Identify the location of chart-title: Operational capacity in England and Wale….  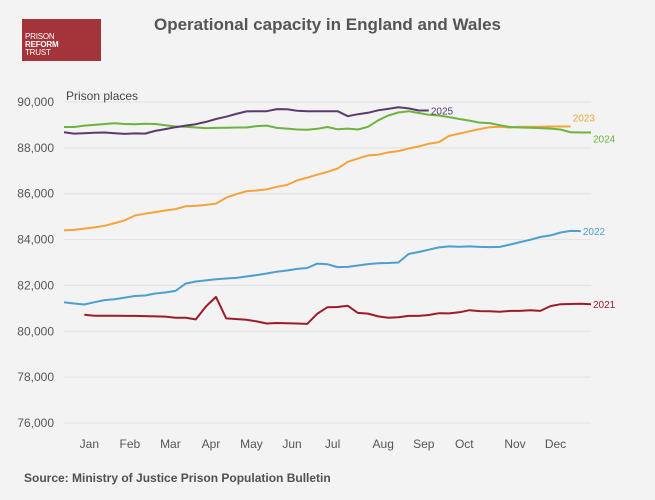
(327, 24).